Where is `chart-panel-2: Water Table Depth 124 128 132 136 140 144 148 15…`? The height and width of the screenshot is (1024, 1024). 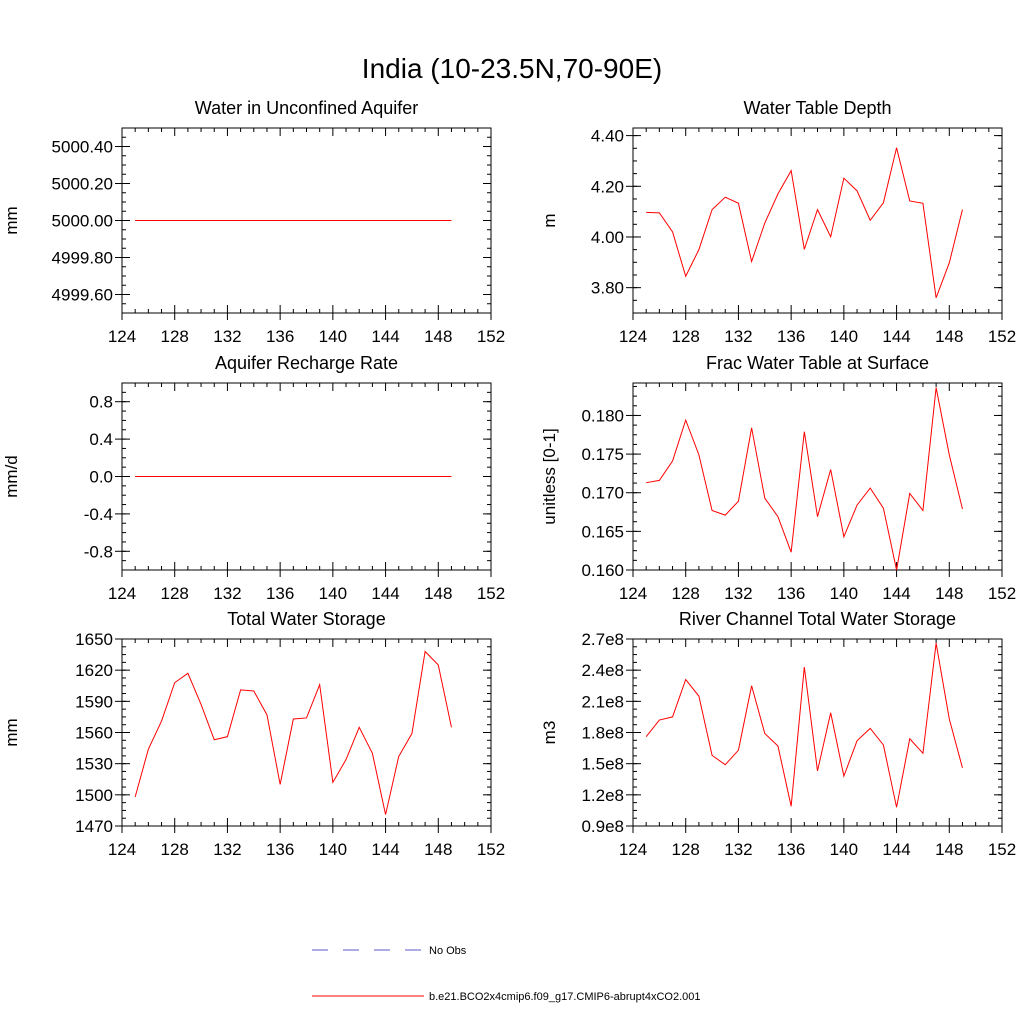
chart-panel-2: Water Table Depth 124 128 132 136 140 144 148 15… is located at coordinates (778, 222).